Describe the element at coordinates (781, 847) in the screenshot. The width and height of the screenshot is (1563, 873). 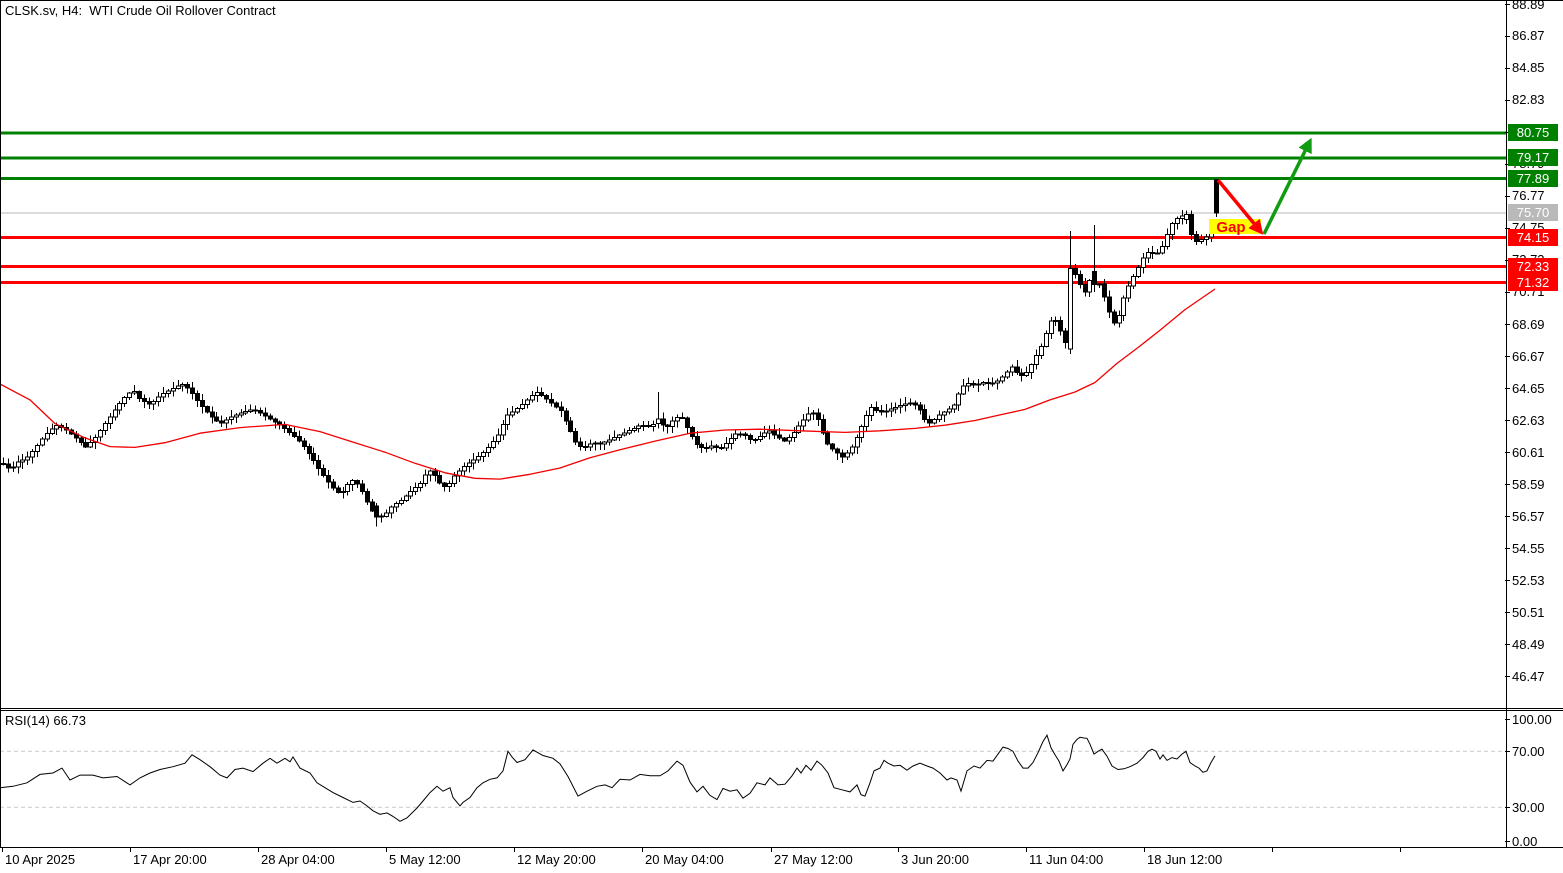
I see `time-axis-line` at that location.